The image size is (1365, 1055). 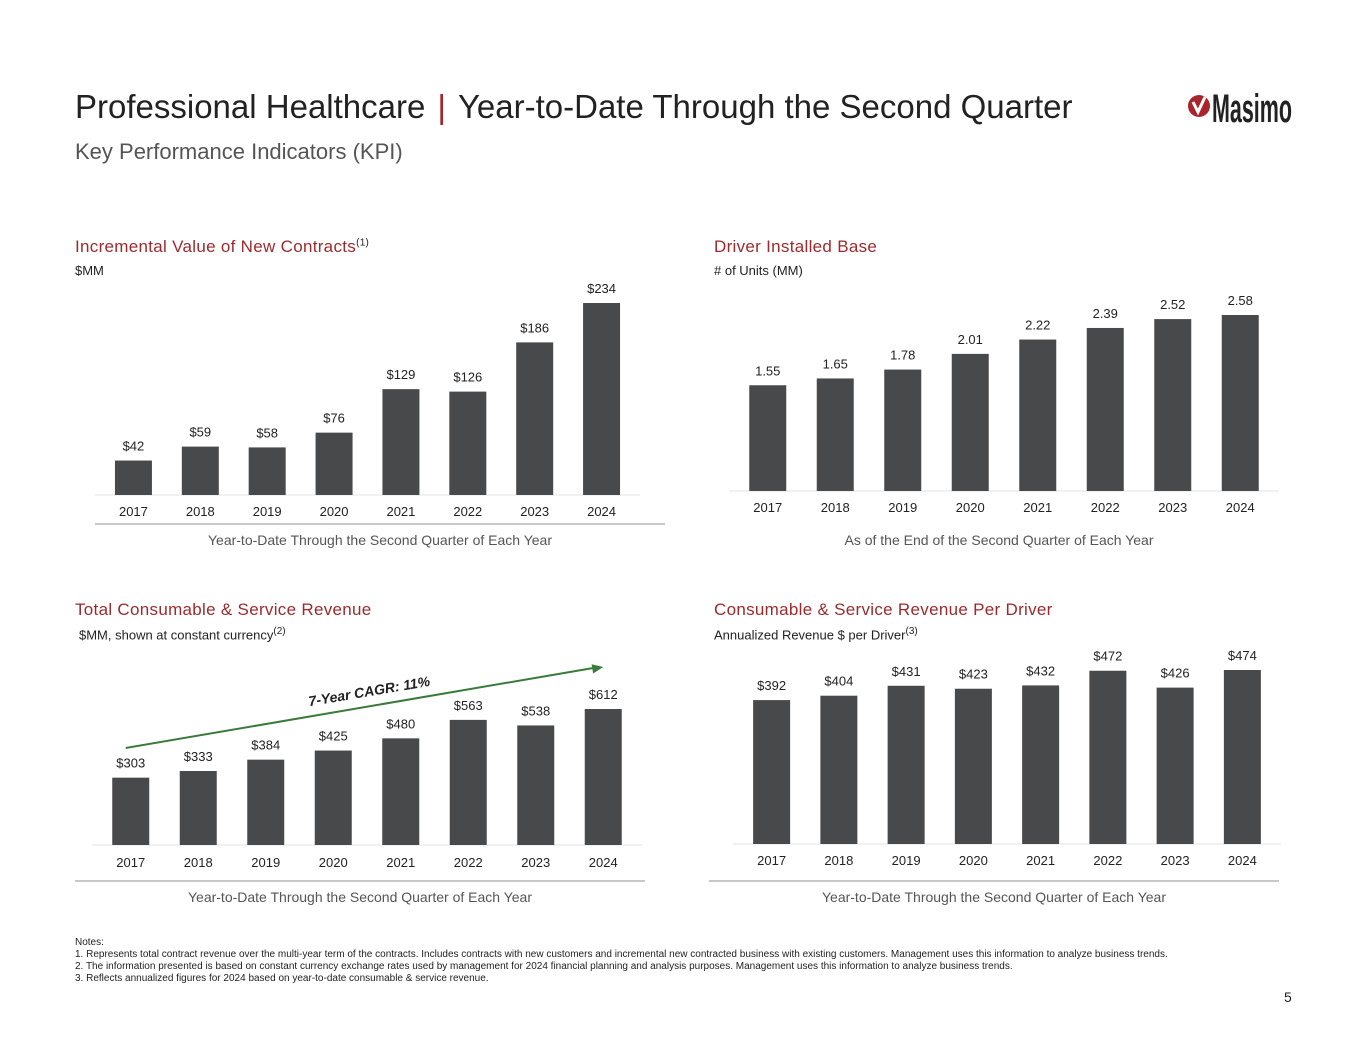 What do you see at coordinates (363, 243) in the screenshot?
I see `panel-1-title-sup: (1)` at bounding box center [363, 243].